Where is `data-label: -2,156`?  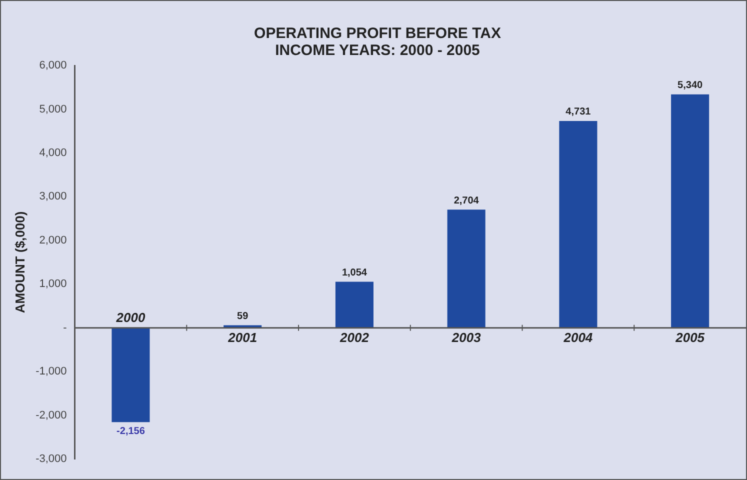
data-label: -2,156 is located at coordinates (131, 431).